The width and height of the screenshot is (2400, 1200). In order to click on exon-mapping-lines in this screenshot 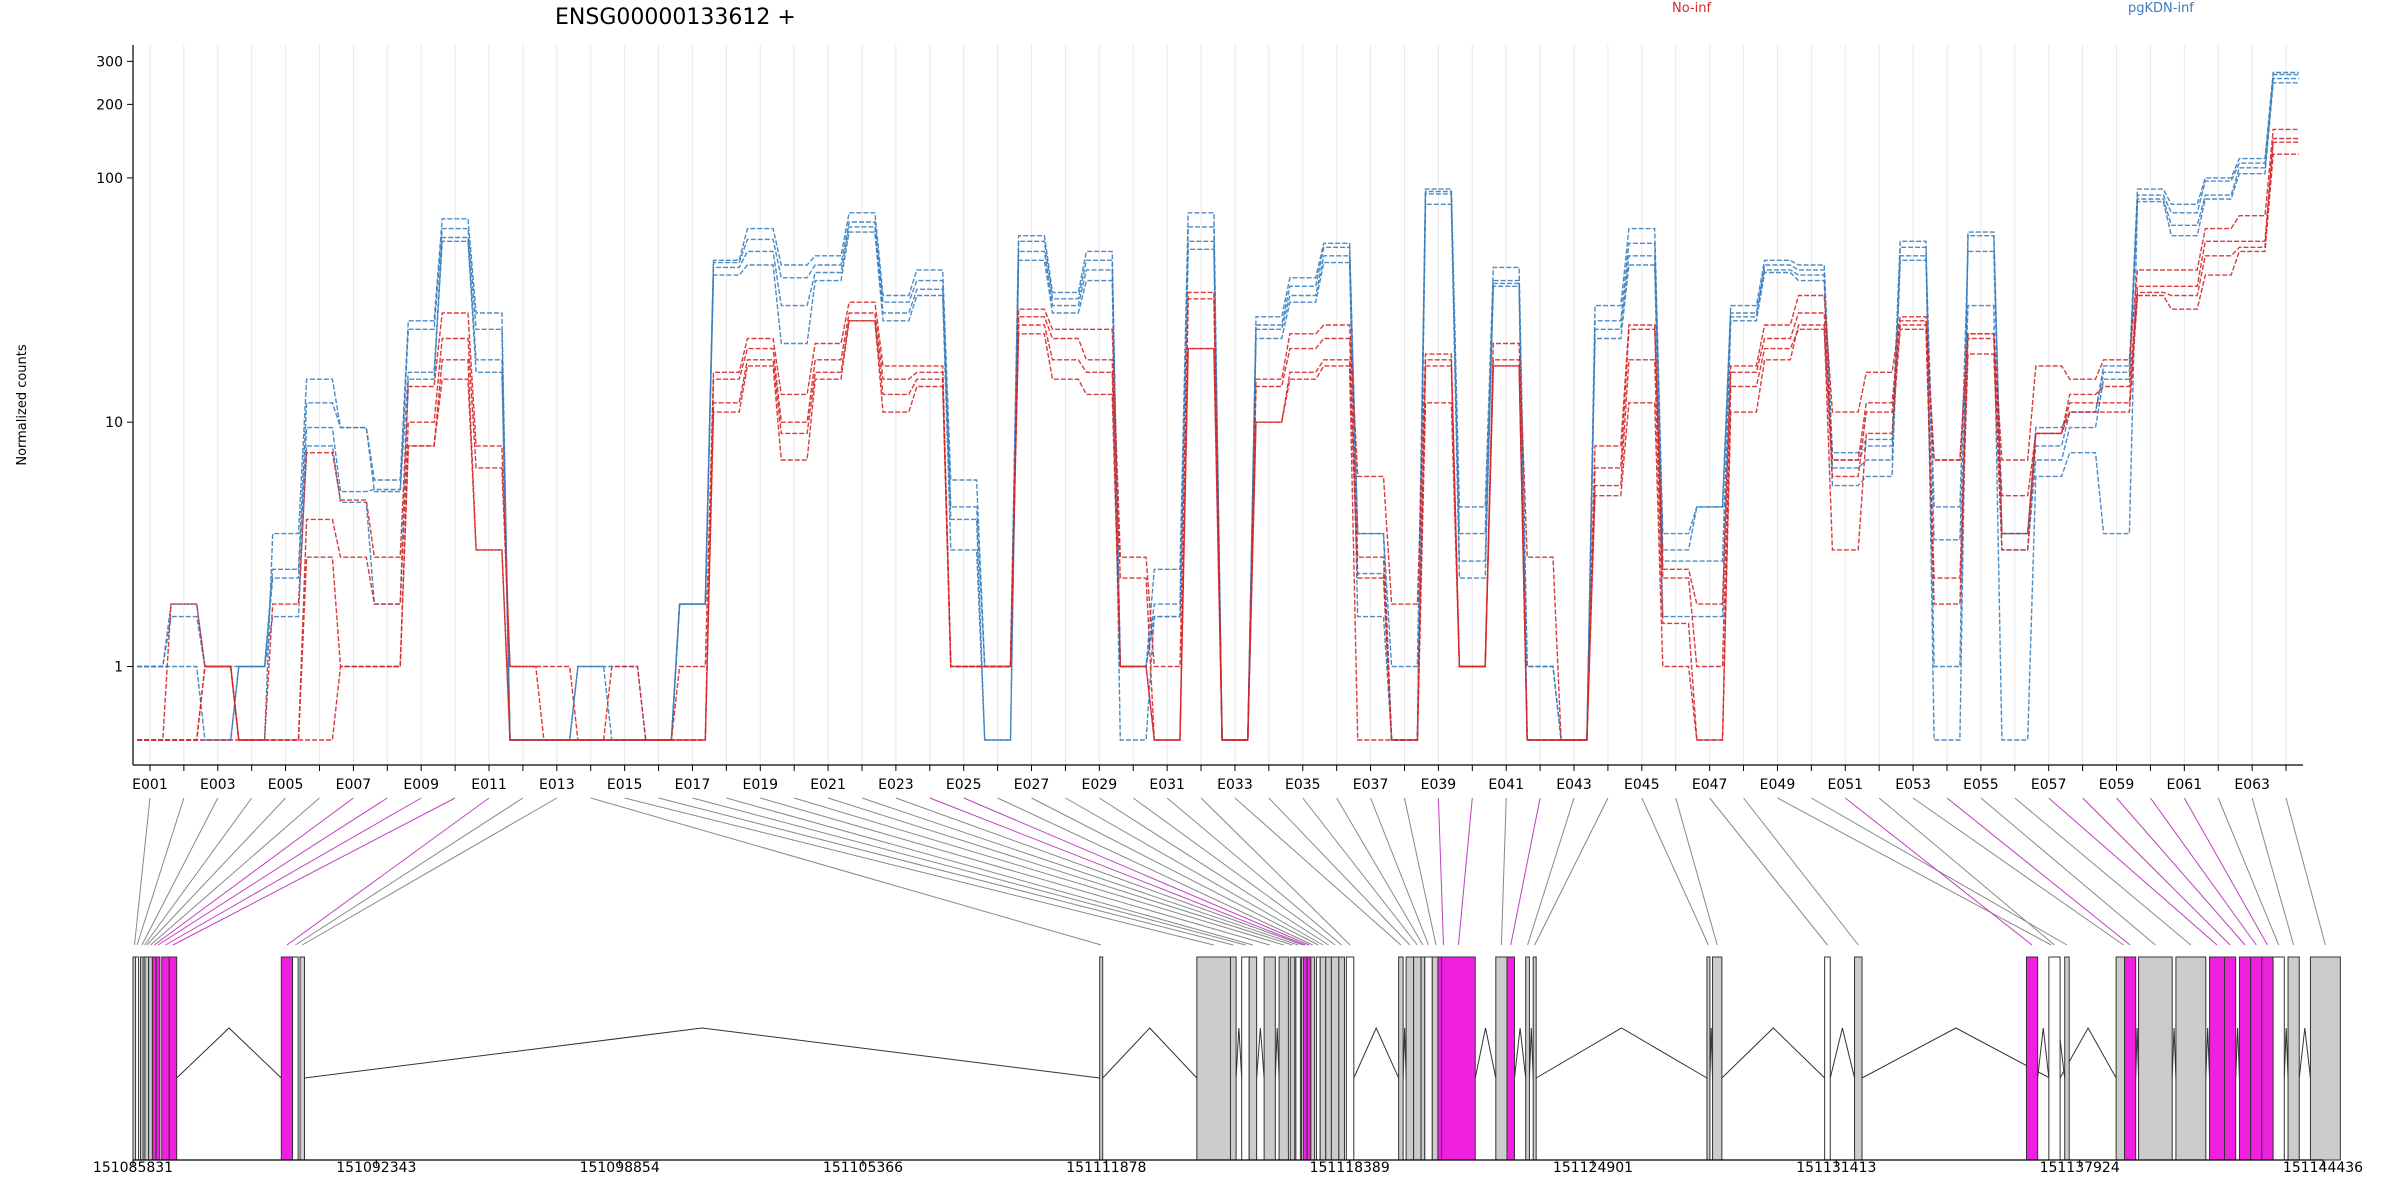, I will do `click(1230, 871)`.